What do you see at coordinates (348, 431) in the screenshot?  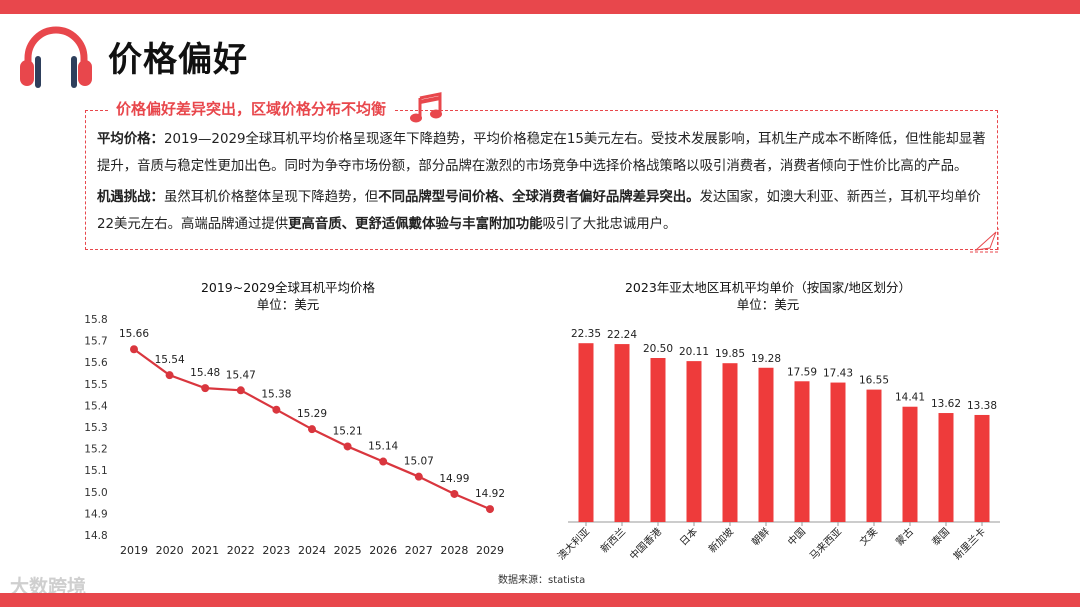 I see `data-label: 15.21` at bounding box center [348, 431].